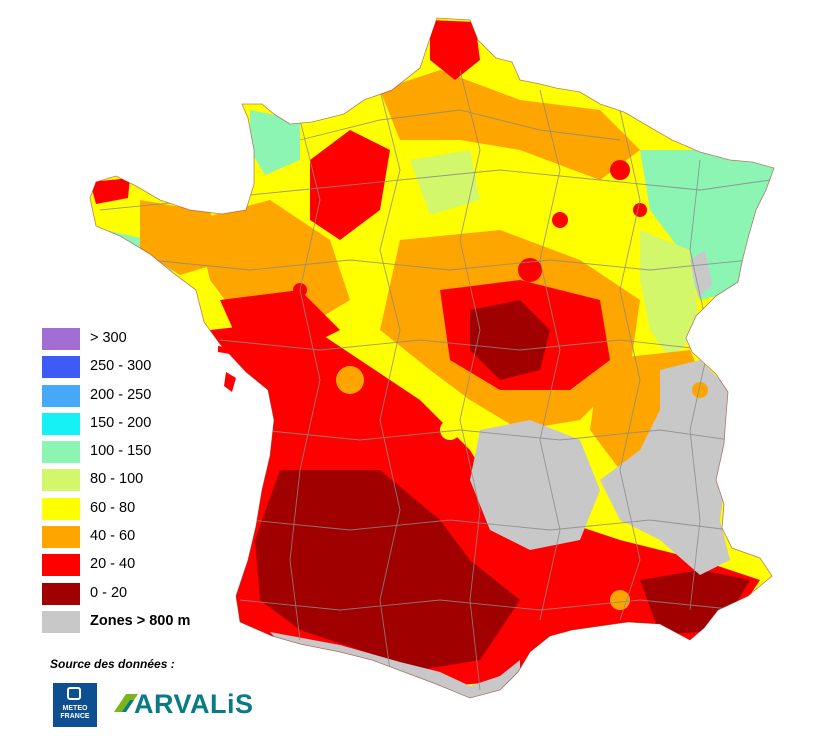 This screenshot has width=820, height=736. What do you see at coordinates (387, 570) in the screenshot?
I see `zone-0-20-southwest` at bounding box center [387, 570].